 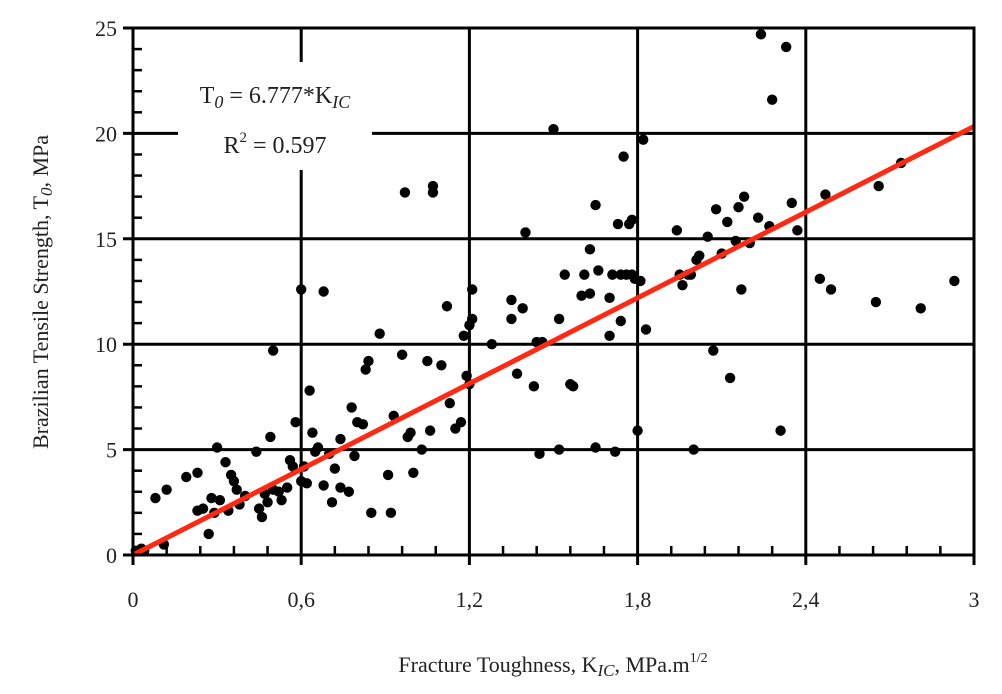 What do you see at coordinates (106, 344) in the screenshot?
I see `y-tick-label: 10` at bounding box center [106, 344].